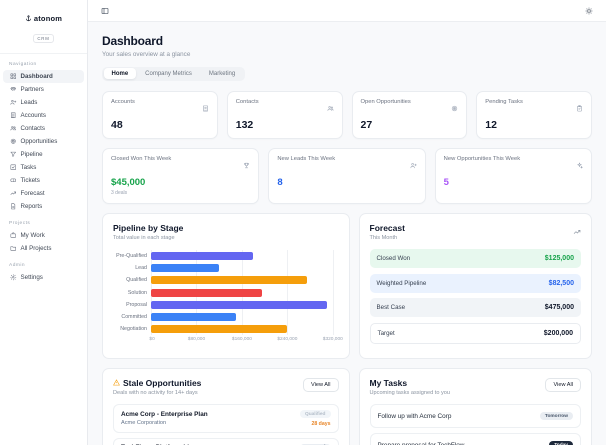 The image size is (606, 445). Describe the element at coordinates (32, 235) in the screenshot. I see `sidebar-item-label: My Work` at that location.